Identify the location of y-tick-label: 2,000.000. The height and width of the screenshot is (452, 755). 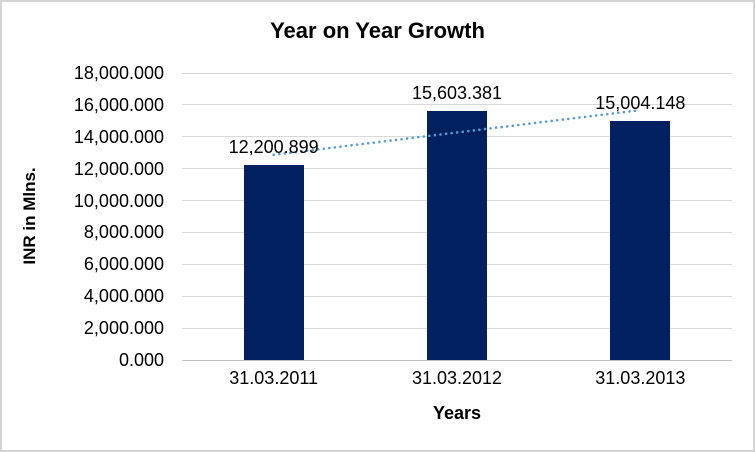
(123, 328).